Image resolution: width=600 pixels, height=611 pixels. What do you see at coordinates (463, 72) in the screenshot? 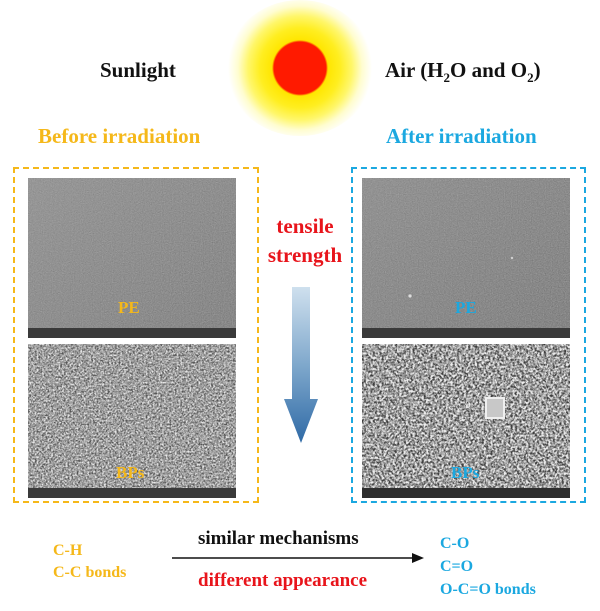
I see `air-label: Air (H2O and O2)` at bounding box center [463, 72].